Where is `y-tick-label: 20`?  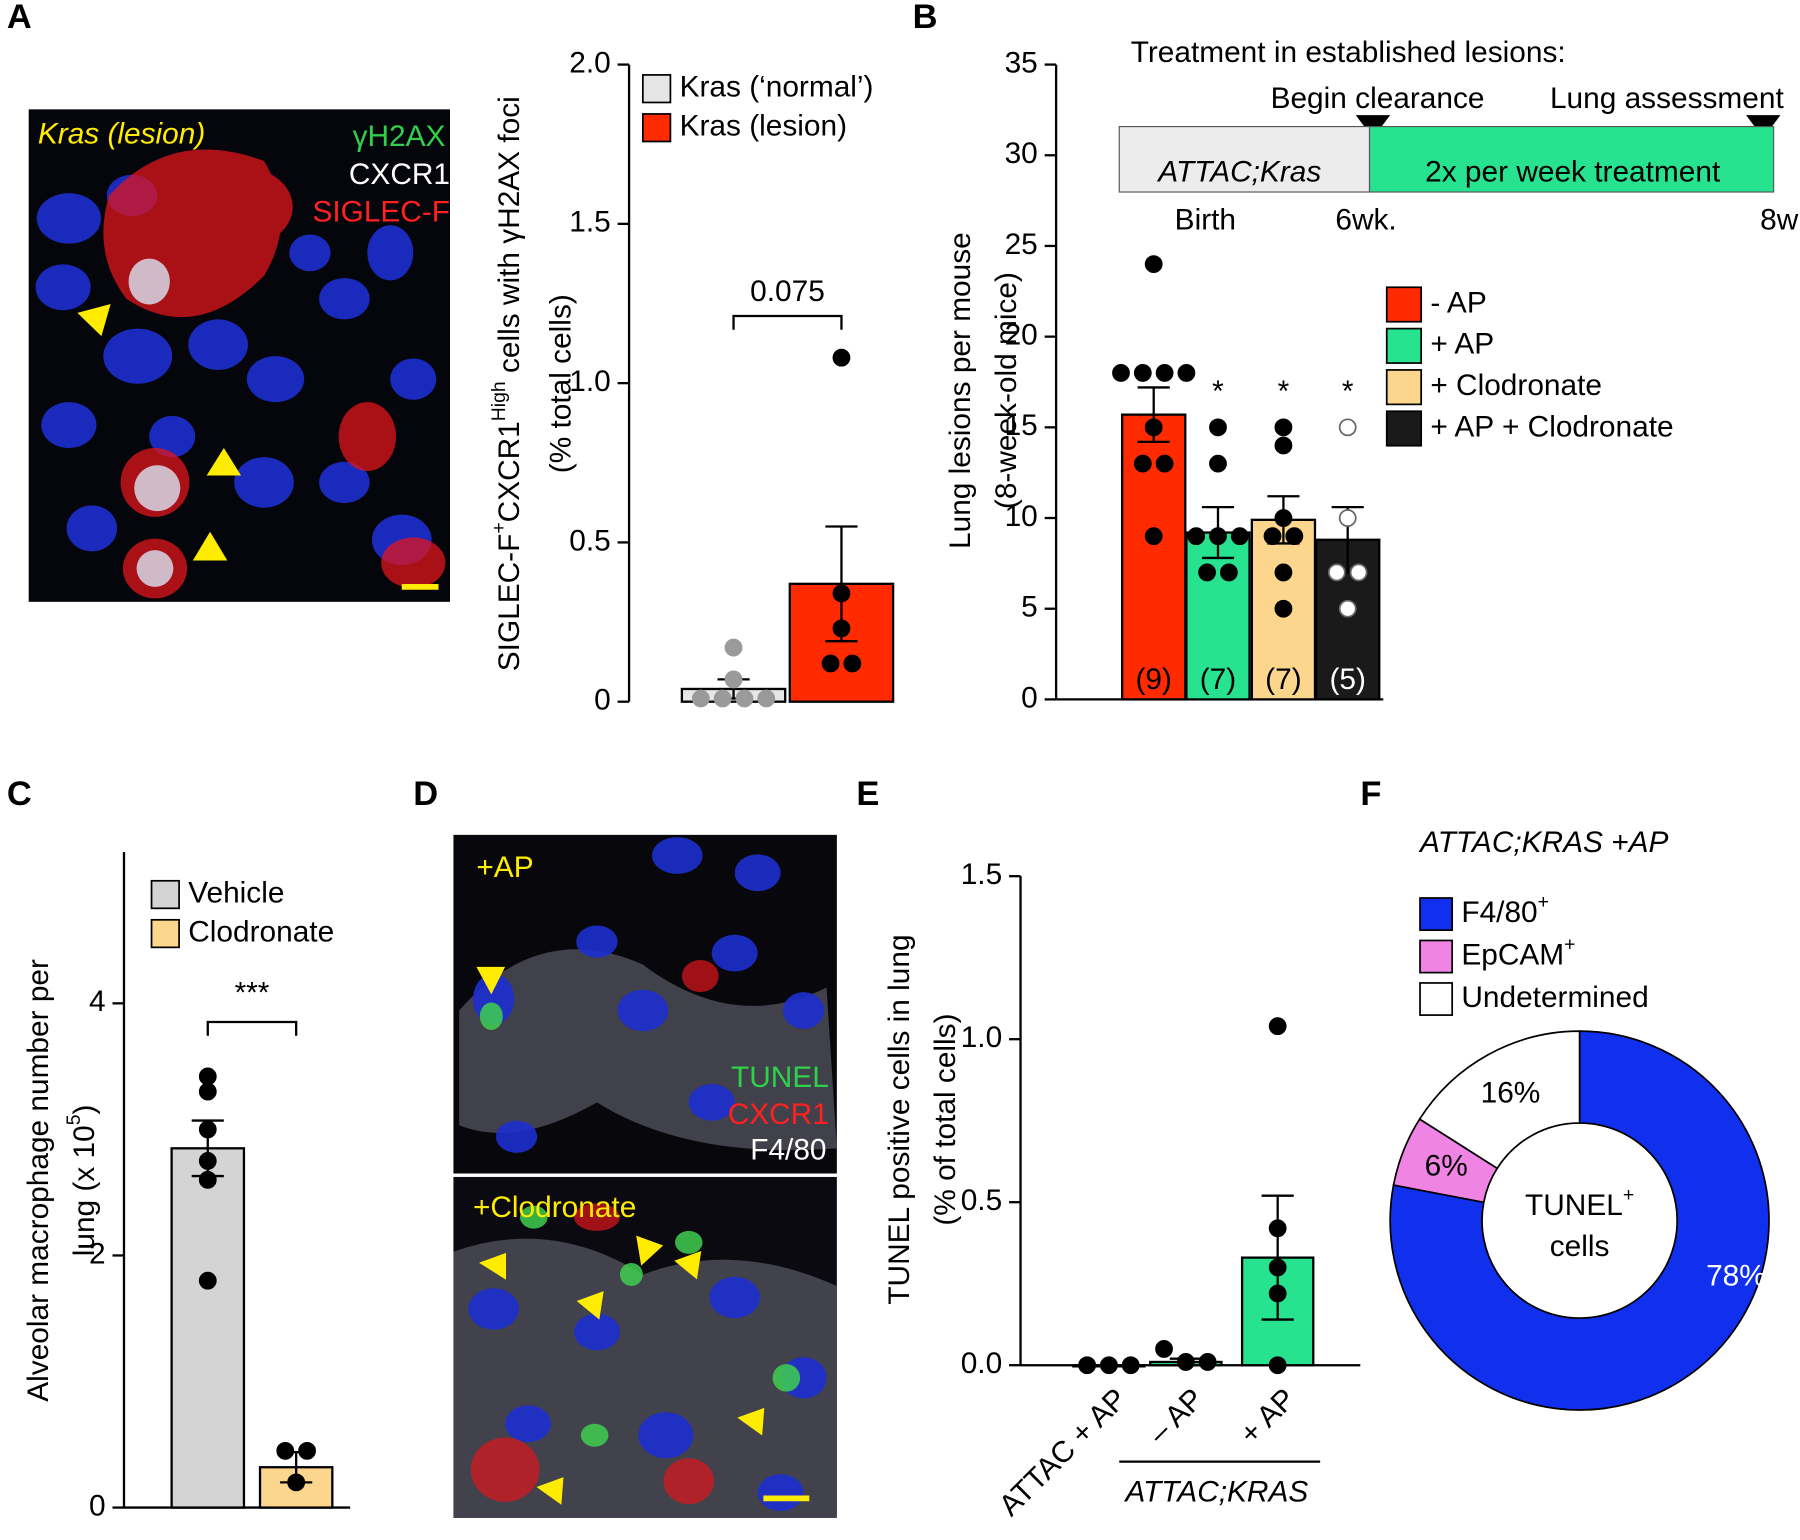 y-tick-label: 20 is located at coordinates (1021, 335).